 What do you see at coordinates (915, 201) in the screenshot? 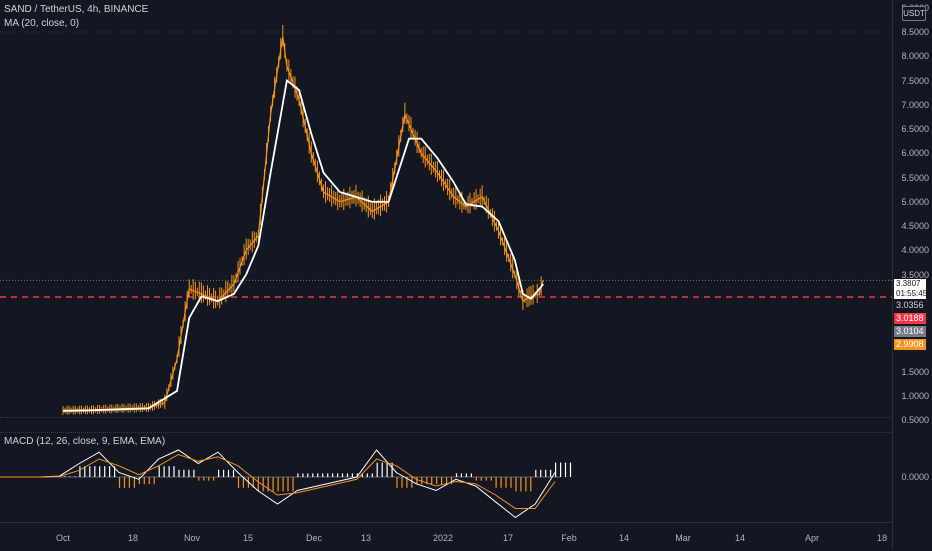
I see `price-tick: 5.0000` at bounding box center [915, 201].